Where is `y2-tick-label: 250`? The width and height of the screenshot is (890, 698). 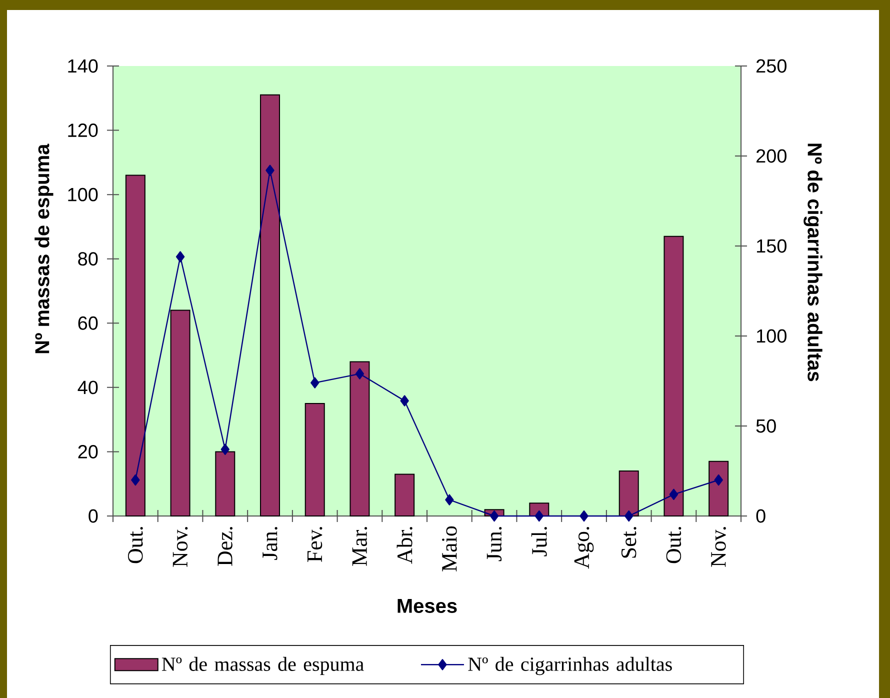 y2-tick-label: 250 is located at coordinates (771, 66).